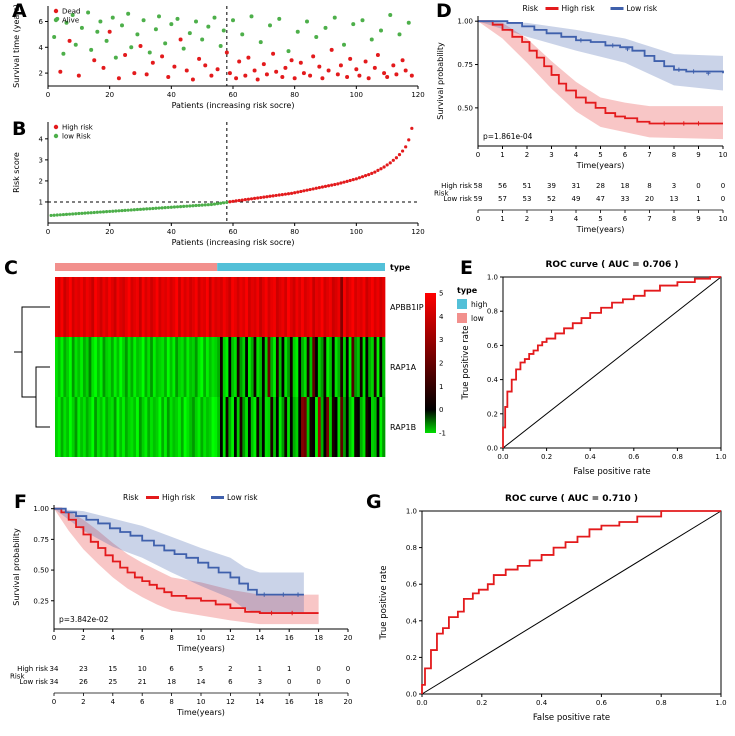 This screenshot has height=736, width=735. I want to click on roc-curve, so click(571, 602).